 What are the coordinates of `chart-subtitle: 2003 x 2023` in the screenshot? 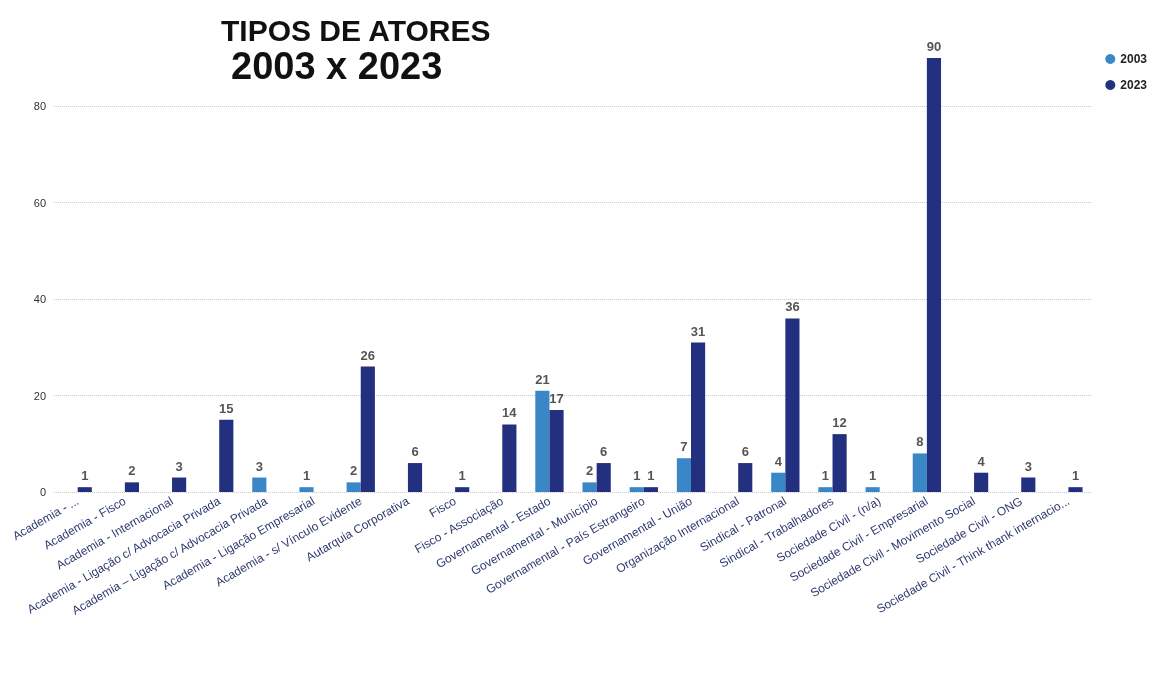 It's located at (337, 66).